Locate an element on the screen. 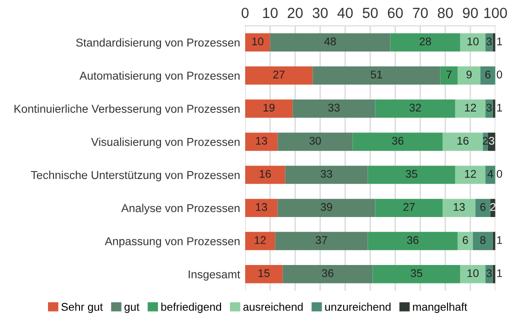 The height and width of the screenshot is (323, 516). x-tick-label: 50 is located at coordinates (370, 13).